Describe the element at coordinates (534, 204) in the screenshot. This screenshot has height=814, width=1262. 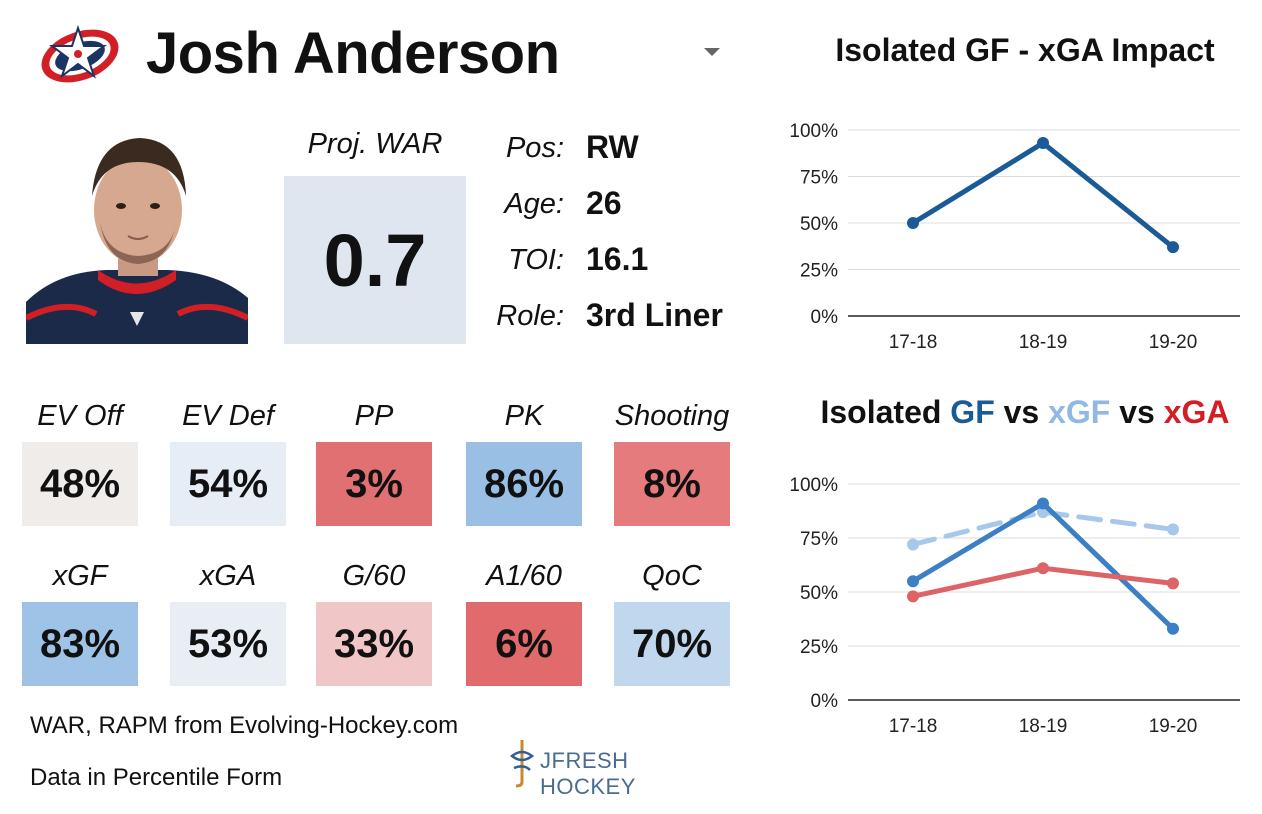
I see `age-label: Age:` at that location.